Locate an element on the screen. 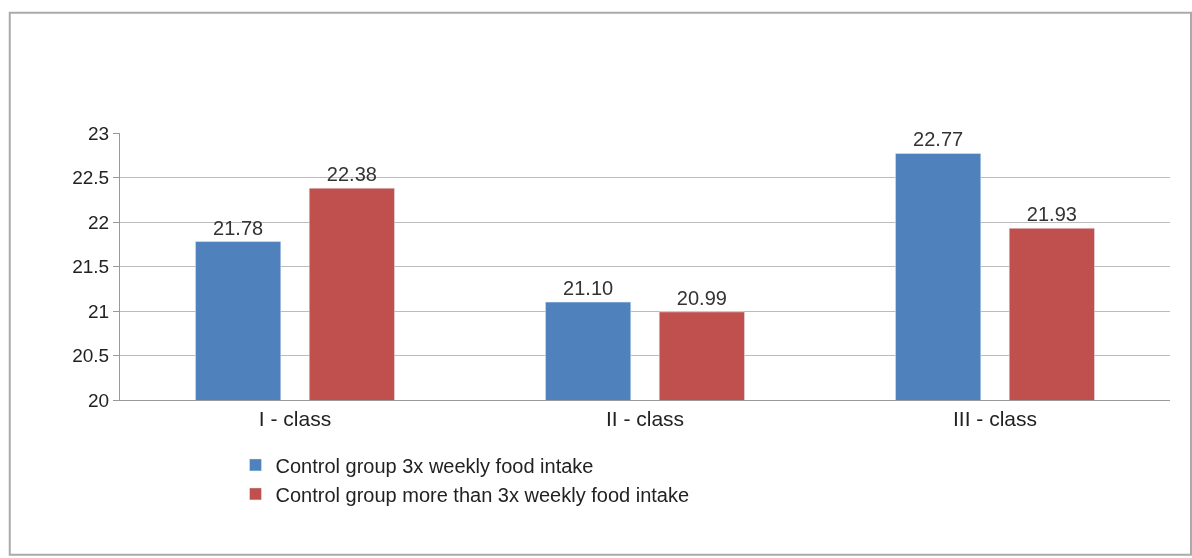 This screenshot has height=558, width=1192. data-label: 21.78 is located at coordinates (238, 227).